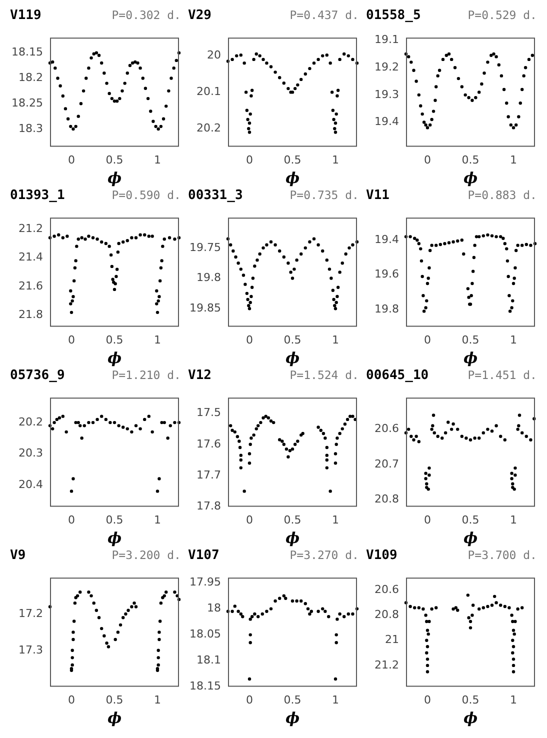 This screenshot has width=547, height=738. Describe the element at coordinates (205, 247) in the screenshot. I see `y-tick-label: 19.75` at that location.